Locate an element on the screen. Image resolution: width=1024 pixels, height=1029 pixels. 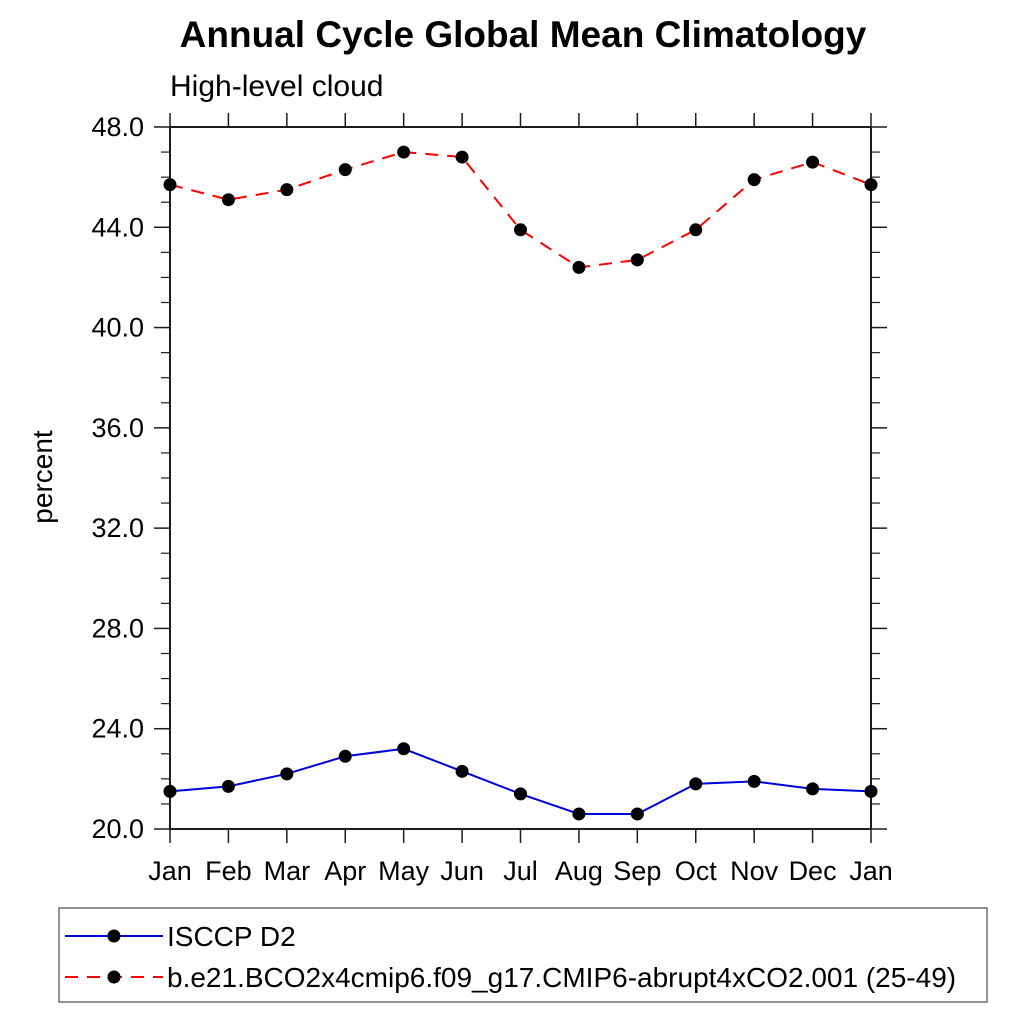
x-tick-label: Sep is located at coordinates (637, 871).